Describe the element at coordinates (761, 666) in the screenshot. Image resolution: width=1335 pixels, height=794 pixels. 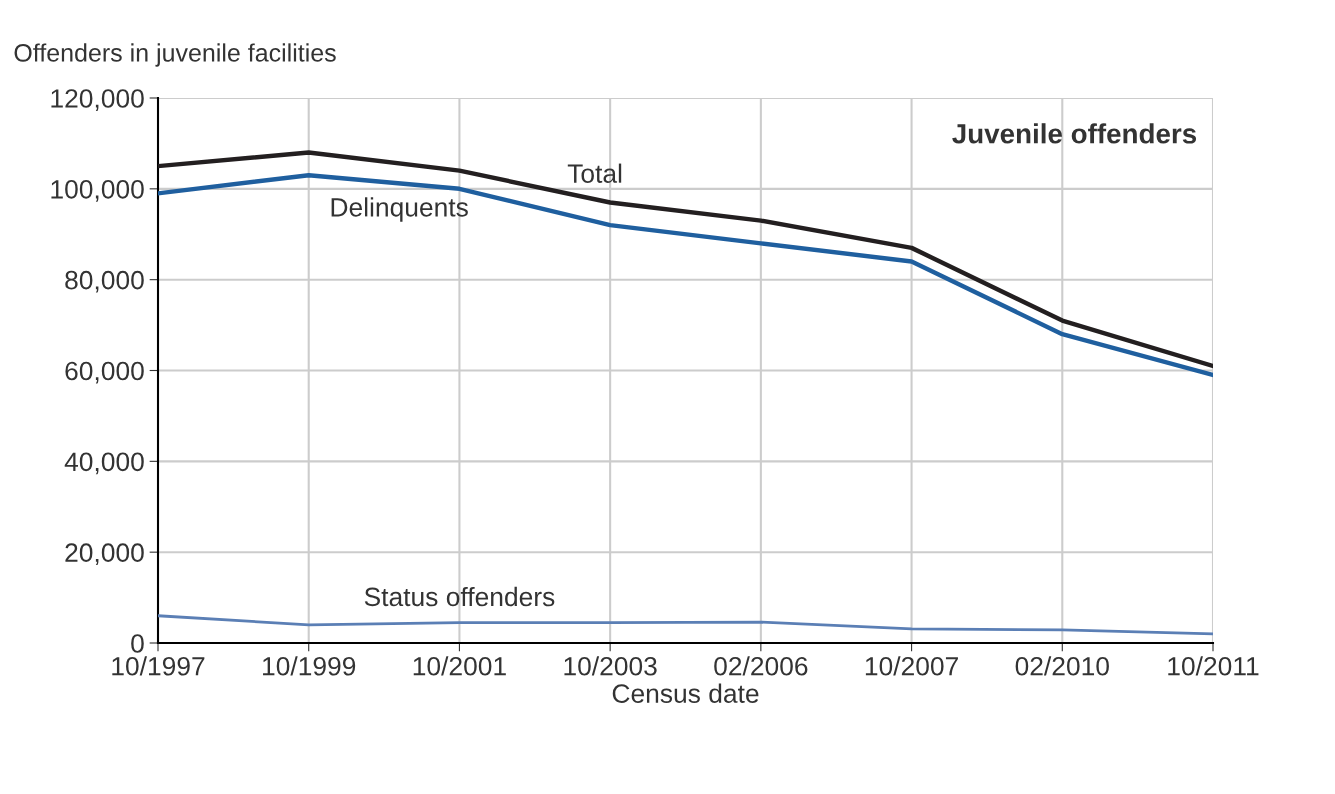
I see `x-tick-label: 02/2006` at that location.